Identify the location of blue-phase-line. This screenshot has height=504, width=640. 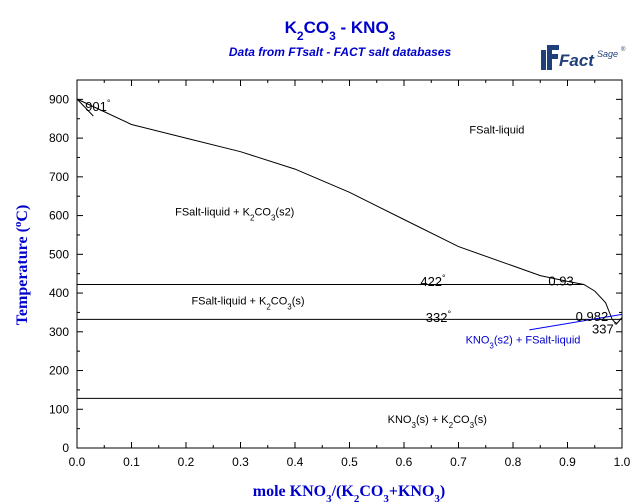
(576, 322).